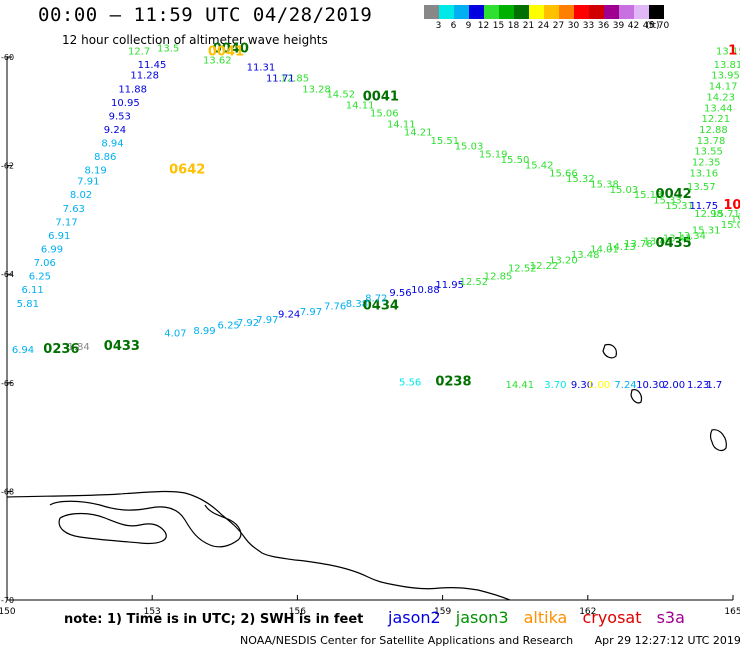  I want to click on swh-label: 7.17, so click(66, 222).